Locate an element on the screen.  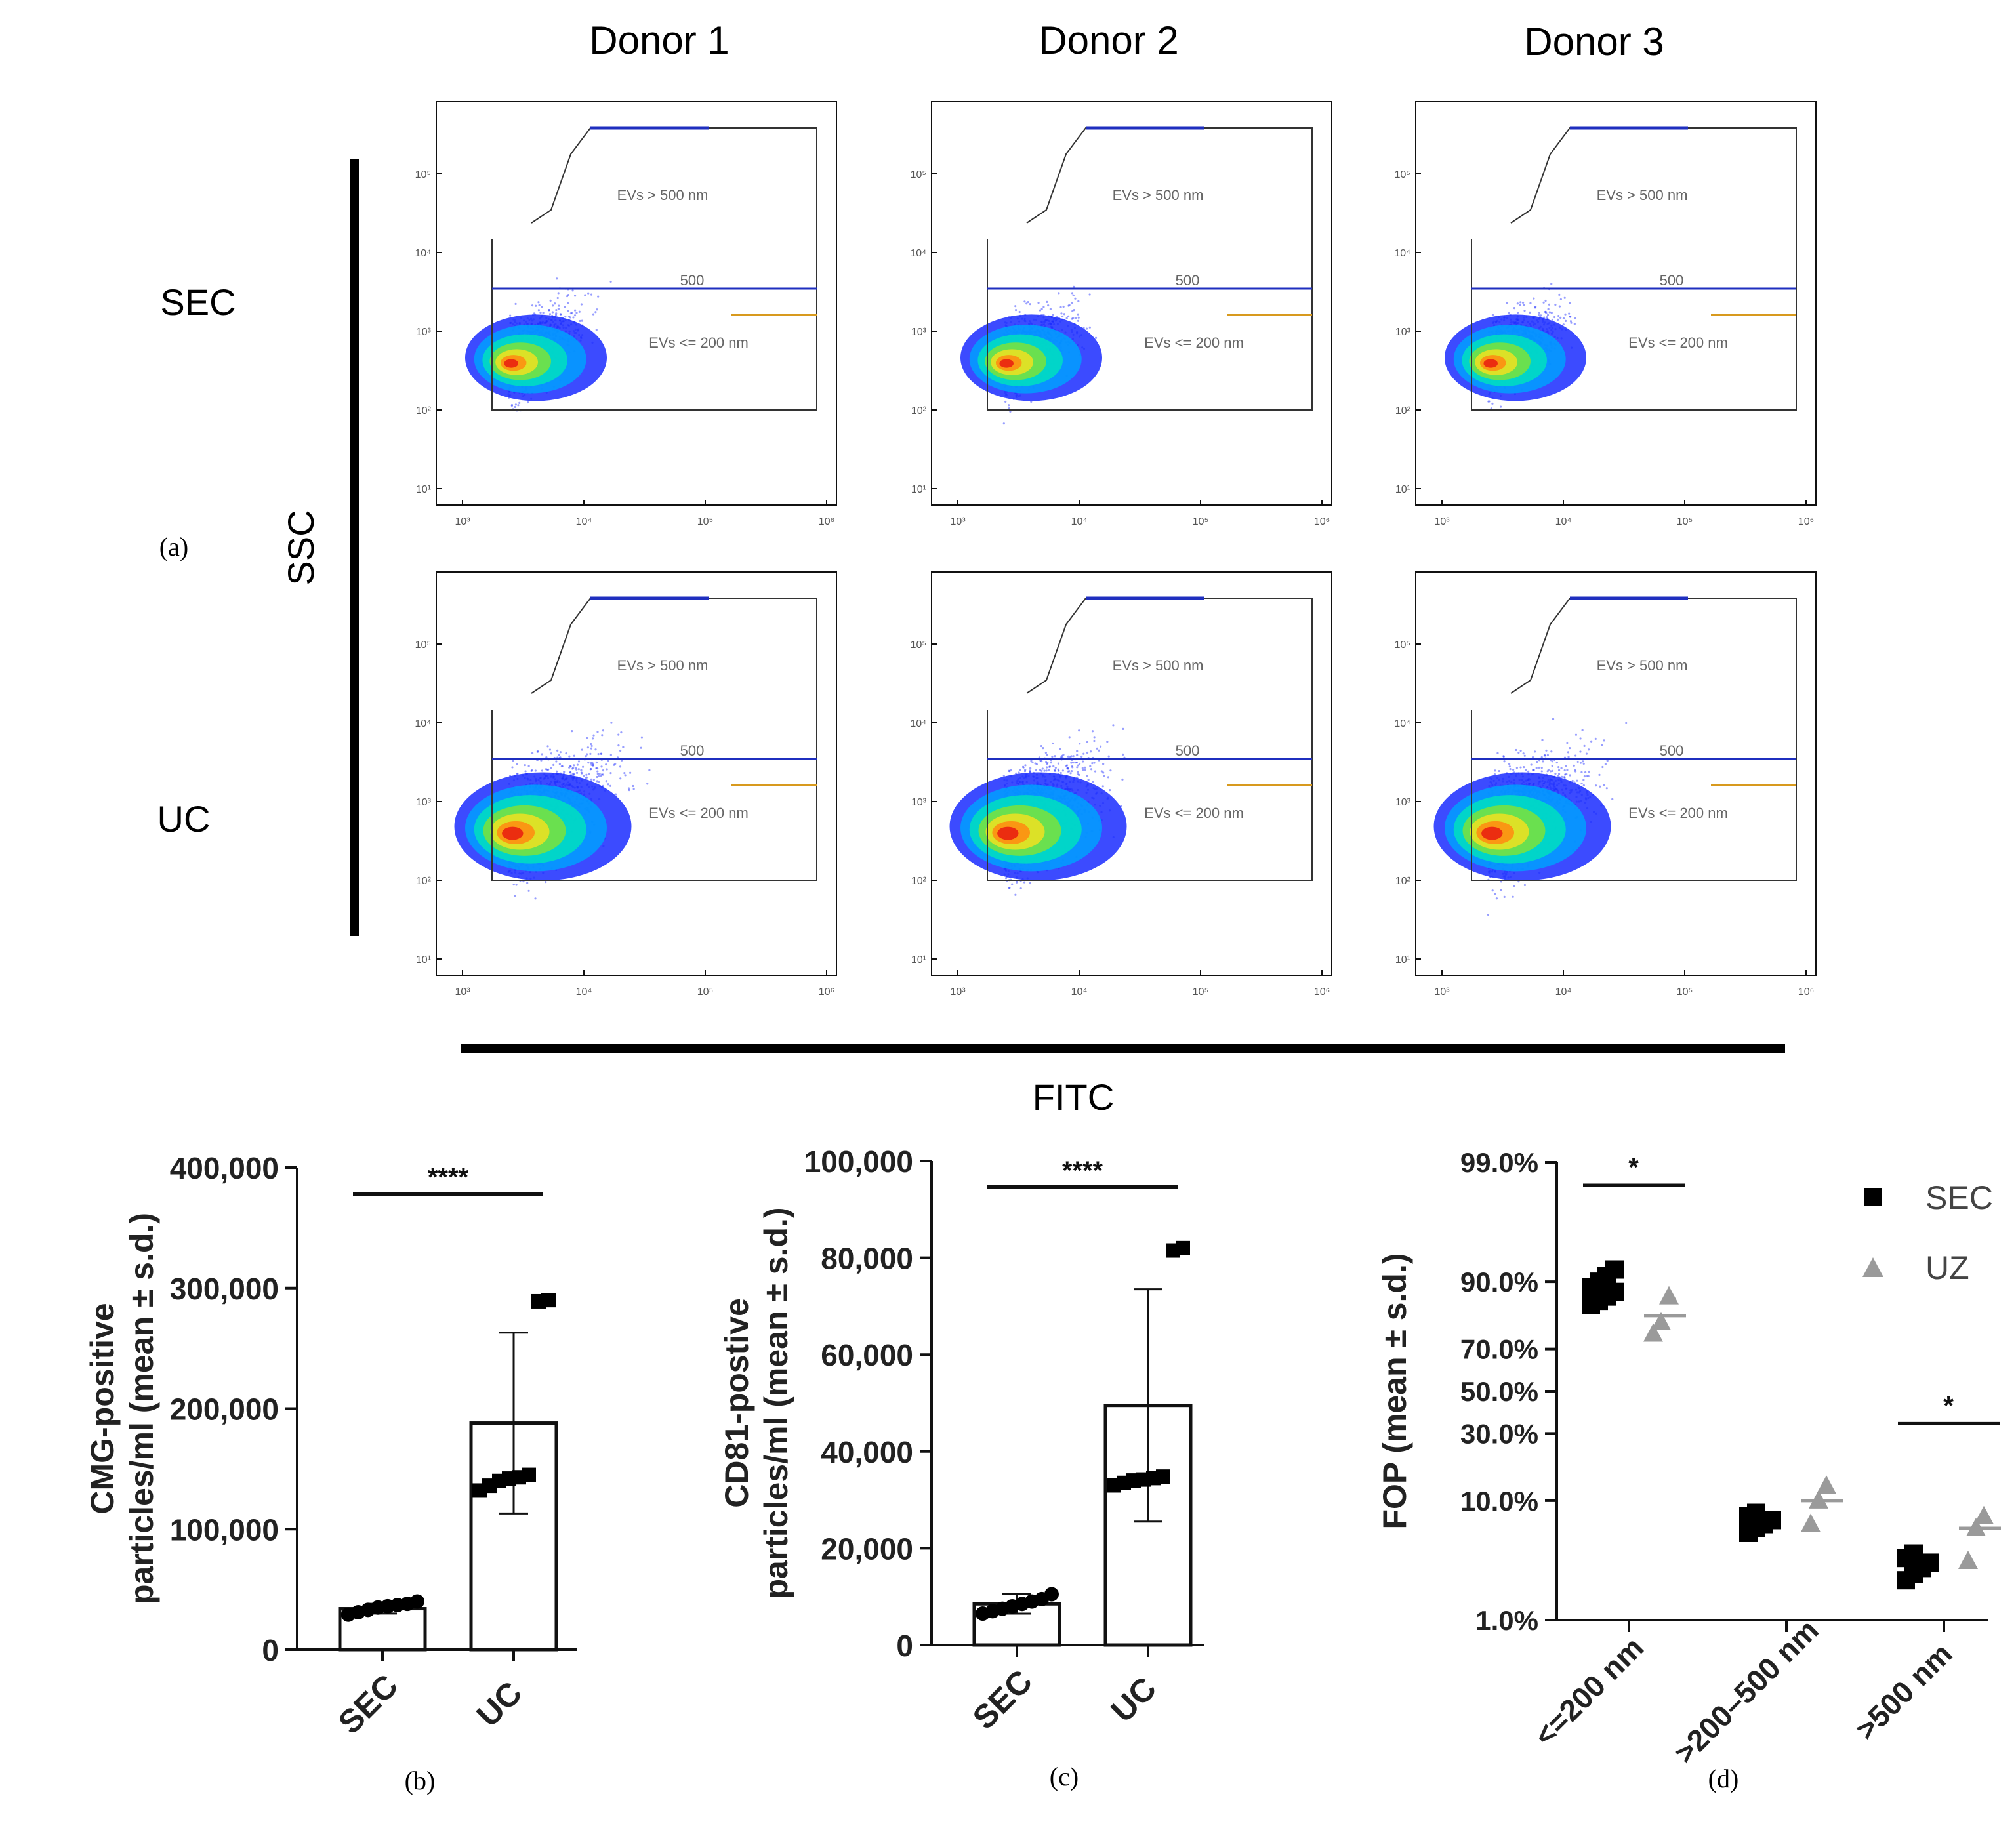
row-label-uc: UC is located at coordinates (184, 819).